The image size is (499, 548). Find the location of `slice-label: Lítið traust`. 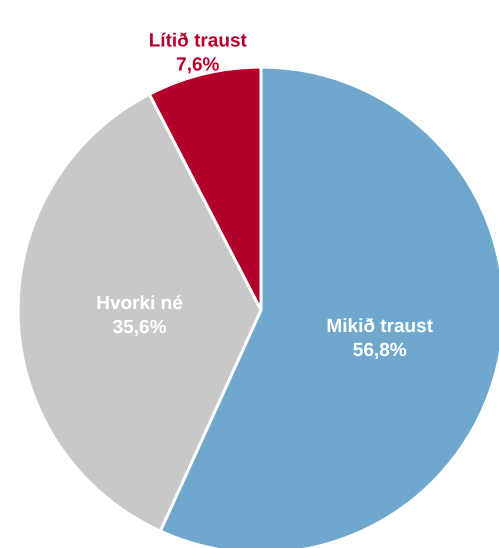

slice-label: Lítið traust is located at coordinates (198, 41).